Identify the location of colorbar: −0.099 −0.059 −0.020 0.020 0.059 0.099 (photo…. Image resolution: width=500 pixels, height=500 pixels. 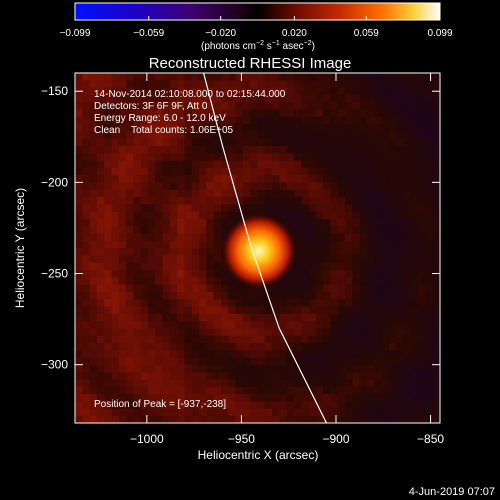
(256, 27).